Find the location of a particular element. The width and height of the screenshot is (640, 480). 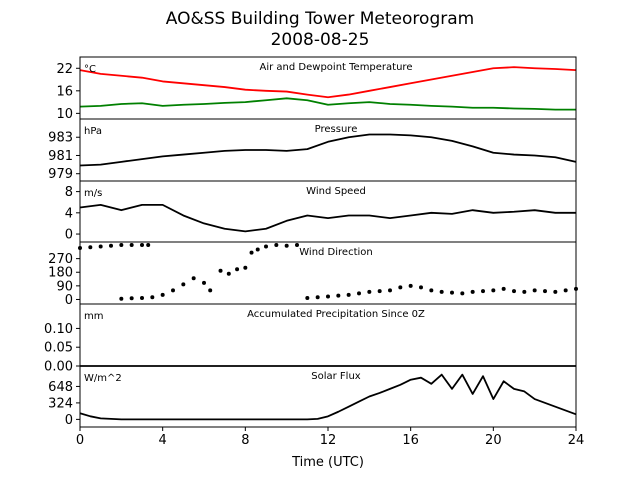

x-tick-label: 8 is located at coordinates (245, 440).